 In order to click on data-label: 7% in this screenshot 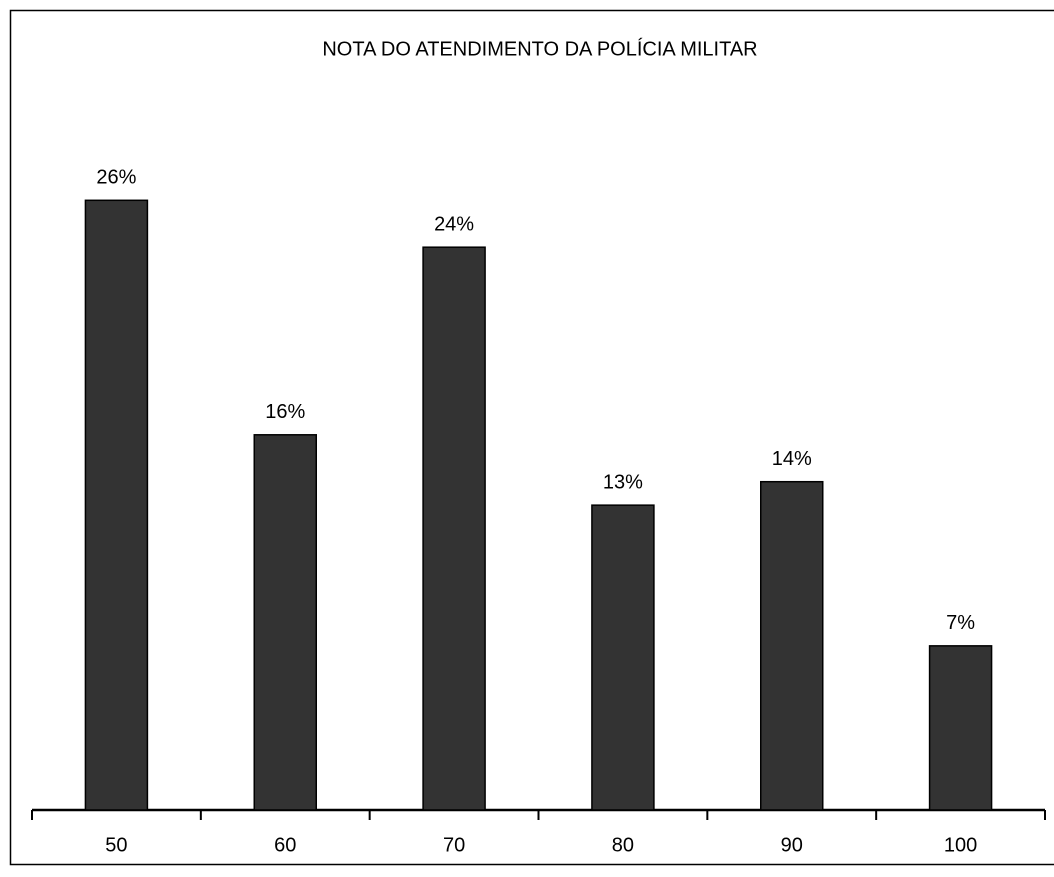, I will do `click(960, 623)`.